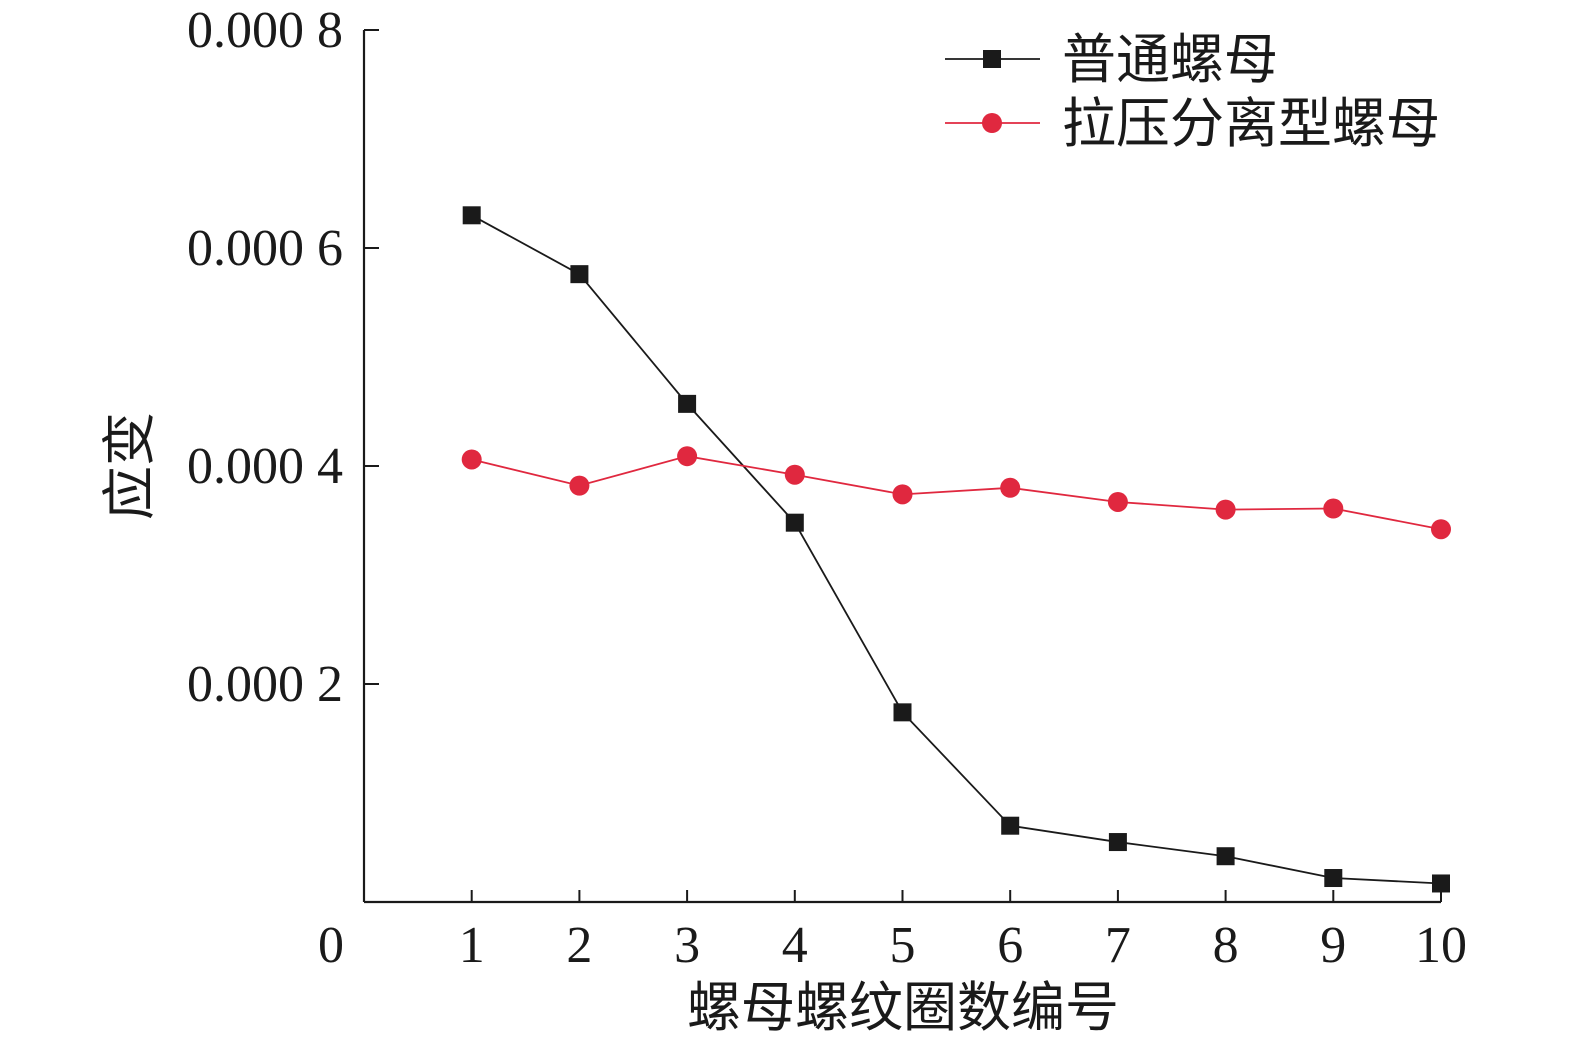 This screenshot has width=1575, height=1040. I want to click on y-axis-title: 应变, so click(130, 466).